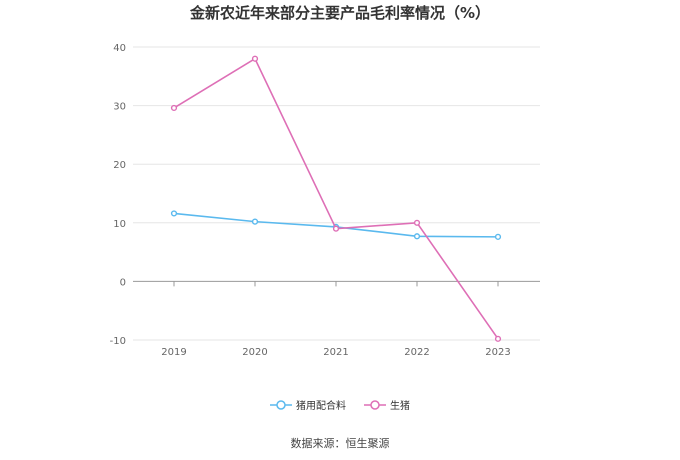 The image size is (680, 460). I want to click on data-source: 数据来源：恒生聚源, so click(340, 443).